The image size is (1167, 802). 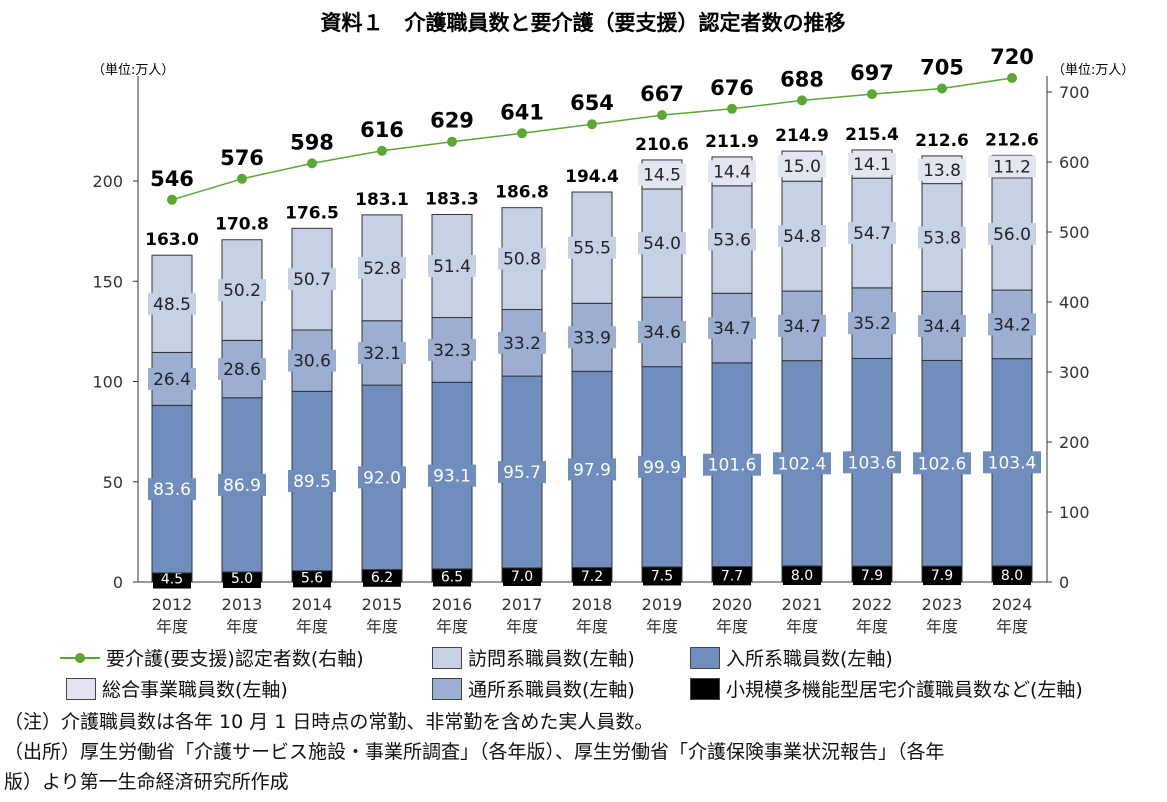 What do you see at coordinates (1074, 162) in the screenshot?
I see `right-tick-label: 600` at bounding box center [1074, 162].